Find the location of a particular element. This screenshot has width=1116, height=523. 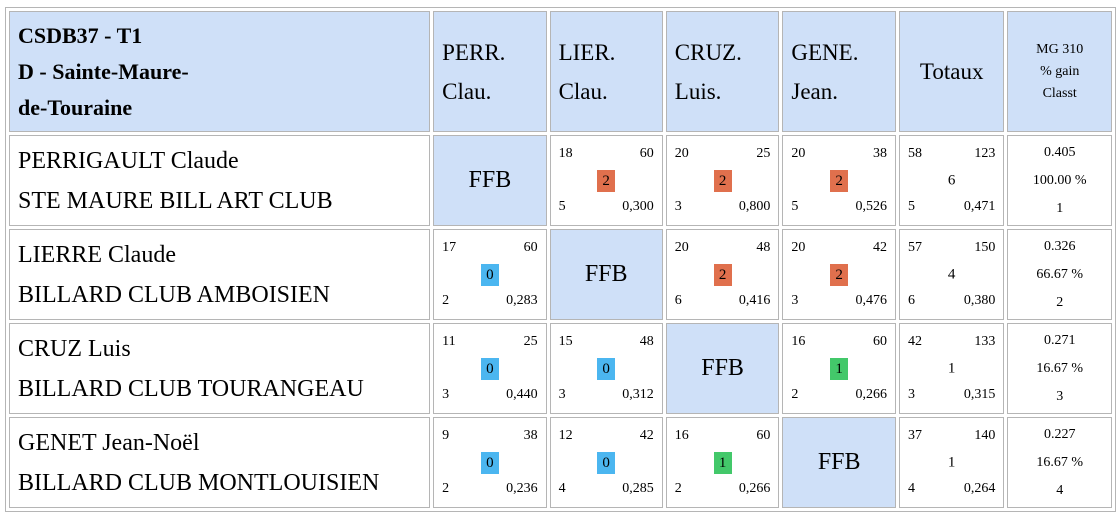

distance: 48 is located at coordinates (646, 341).